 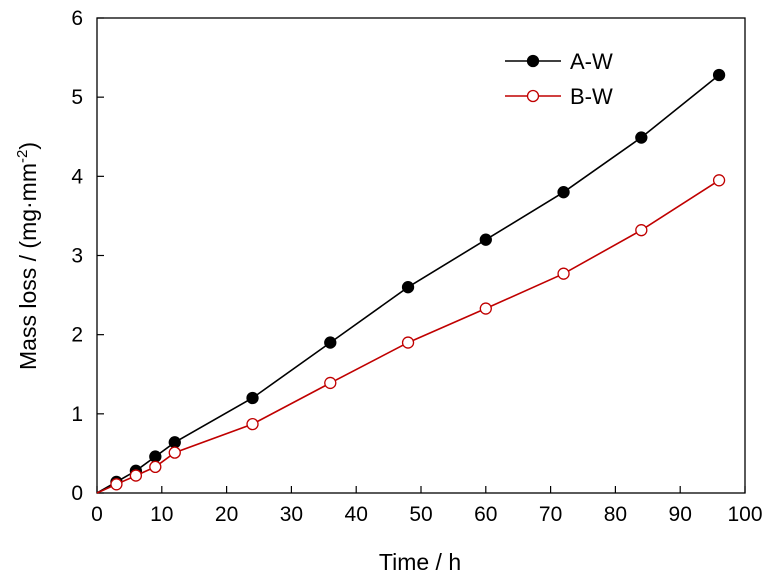 I want to click on y-axis-label-tail: ), so click(x=28, y=146).